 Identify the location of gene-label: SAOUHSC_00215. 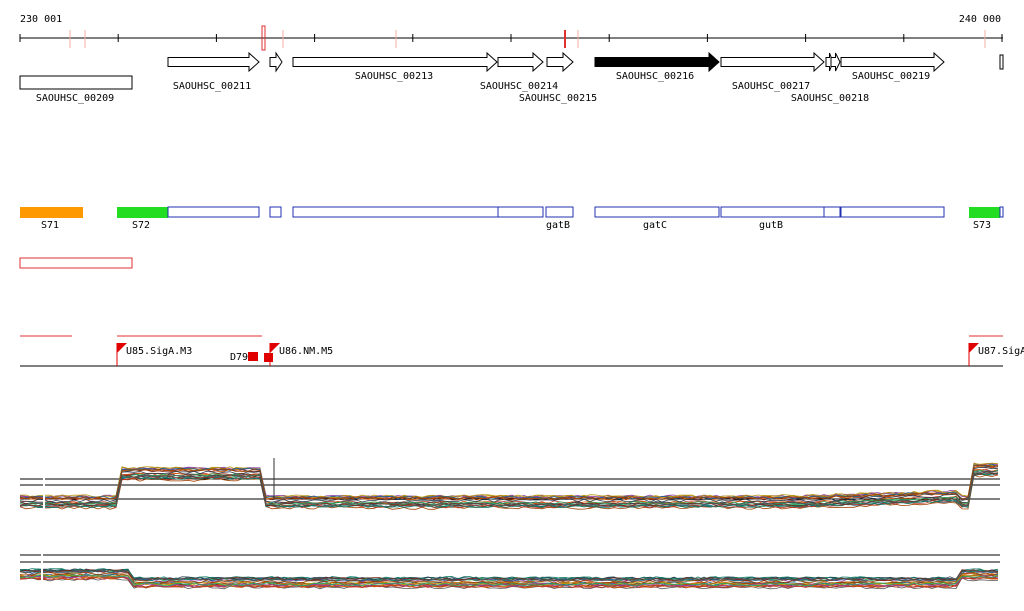
(558, 98).